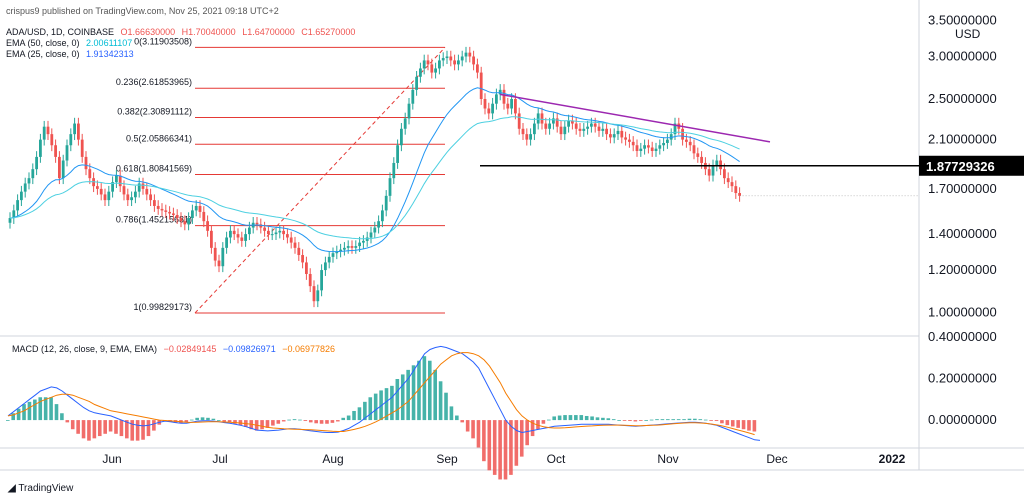 The height and width of the screenshot is (500, 1024). Describe the element at coordinates (85, 349) in the screenshot. I see `macd-label: MACD (12, 26, close, 9, EMA, EMA)` at that location.